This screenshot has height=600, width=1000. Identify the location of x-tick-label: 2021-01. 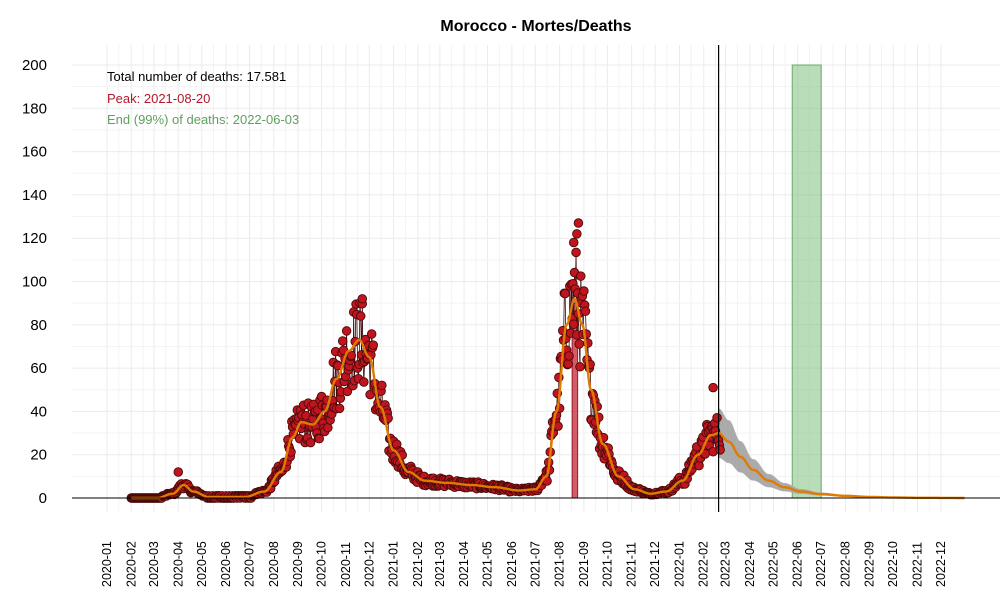
(394, 564).